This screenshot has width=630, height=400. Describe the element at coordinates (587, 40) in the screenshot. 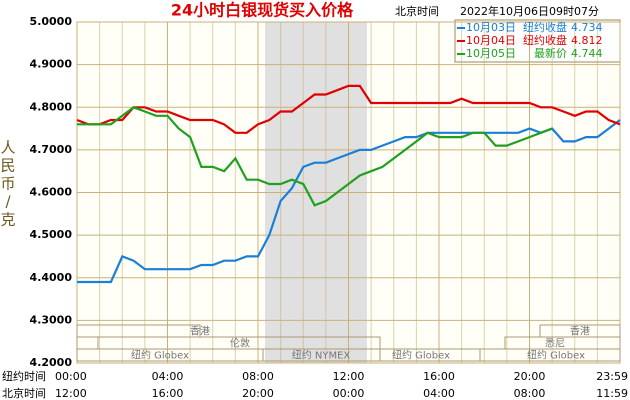

I see `legend-value: 4.812` at that location.